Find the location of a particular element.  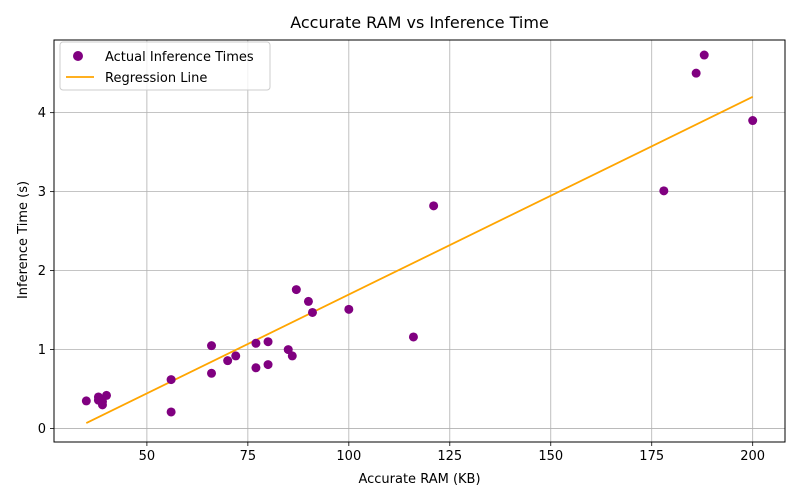

x-tick-label: 175 is located at coordinates (651, 456).